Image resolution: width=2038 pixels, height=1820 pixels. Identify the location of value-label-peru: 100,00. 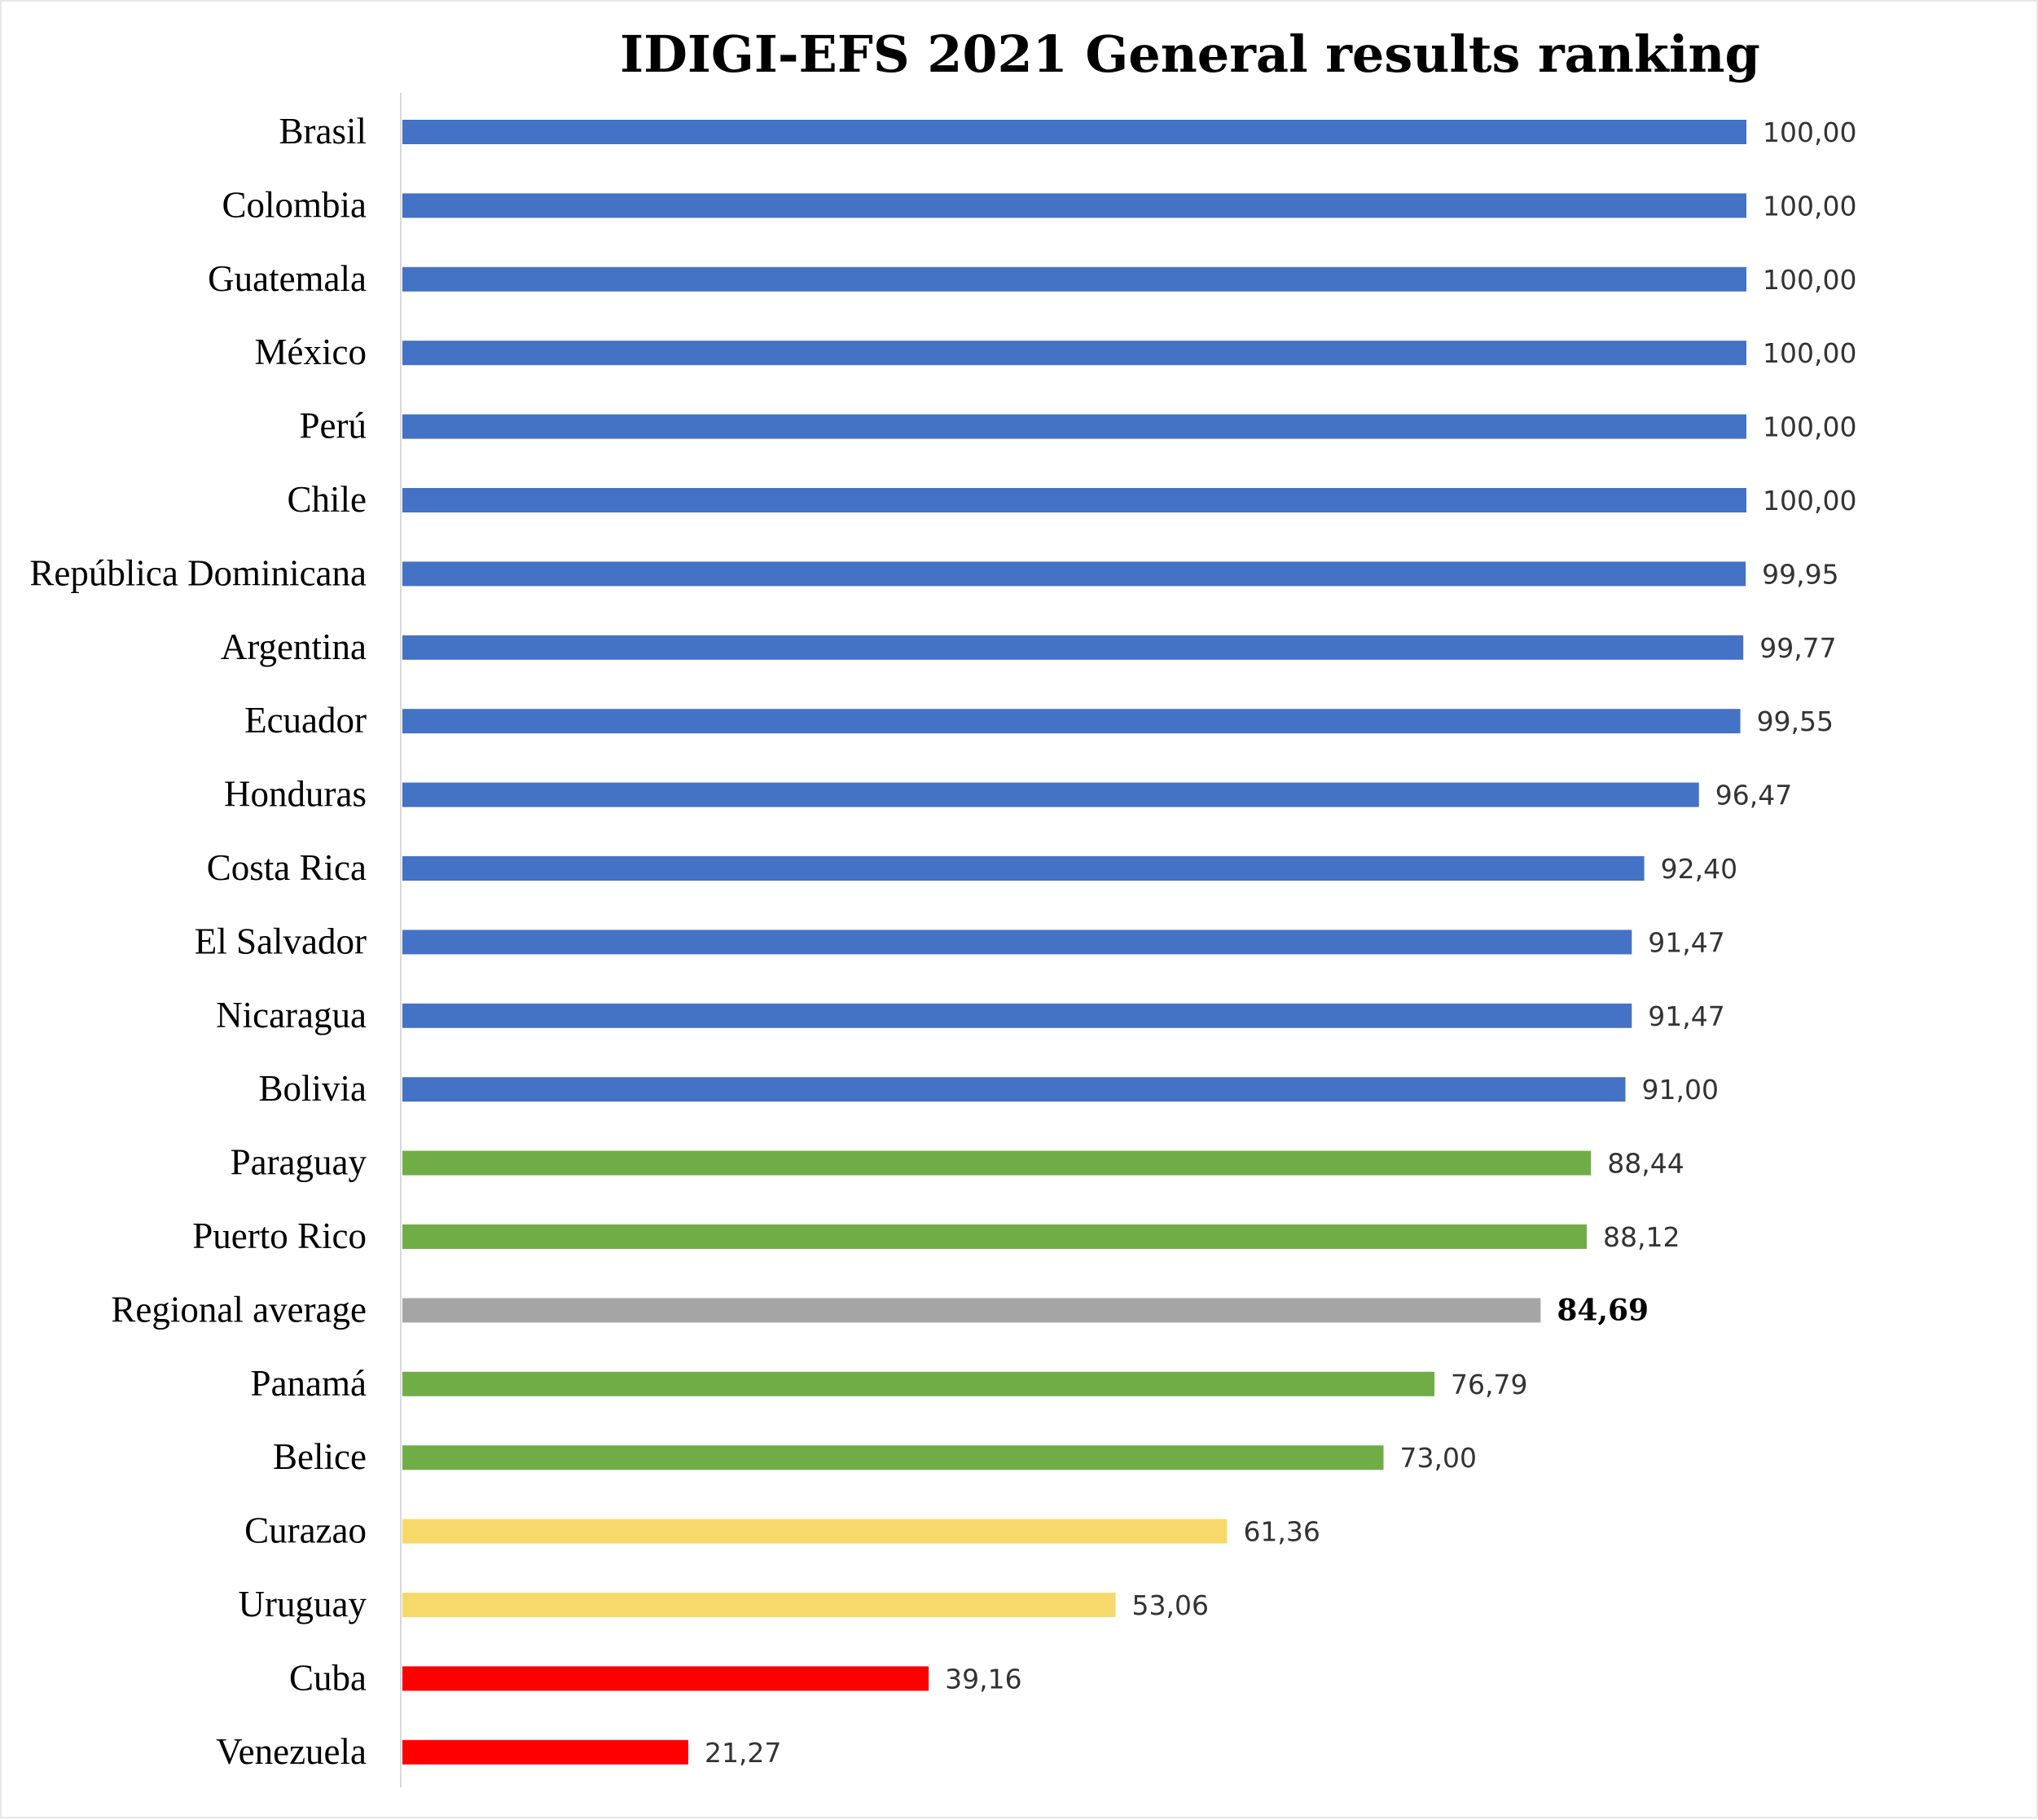
(1809, 427).